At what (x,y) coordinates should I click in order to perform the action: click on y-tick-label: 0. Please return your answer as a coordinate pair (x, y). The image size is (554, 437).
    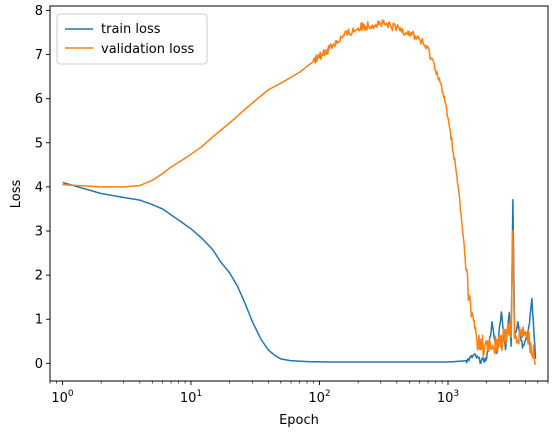
    Looking at the image, I should click on (39, 364).